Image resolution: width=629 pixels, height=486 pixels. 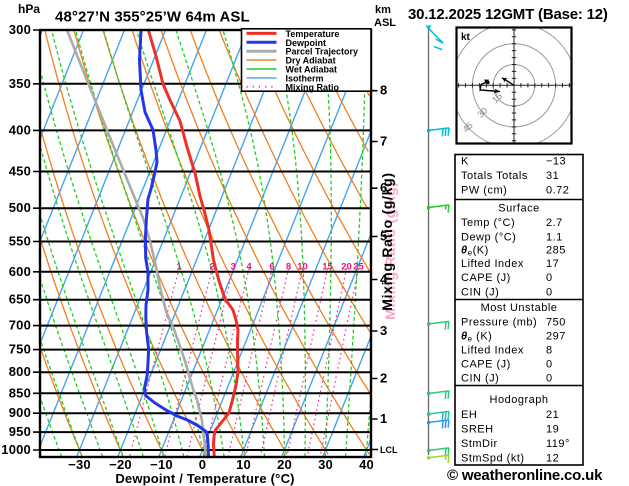 What do you see at coordinates (468, 127) in the screenshot?
I see `svg-text: 45` at bounding box center [468, 127].